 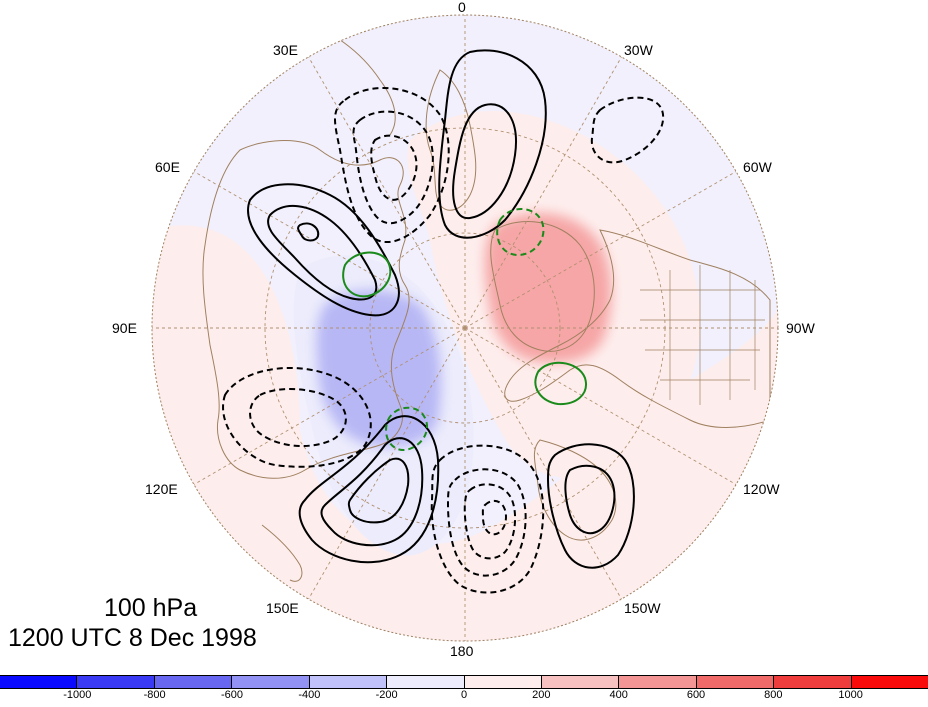 I want to click on positive-contour-pacific-west, so click(x=369, y=489).